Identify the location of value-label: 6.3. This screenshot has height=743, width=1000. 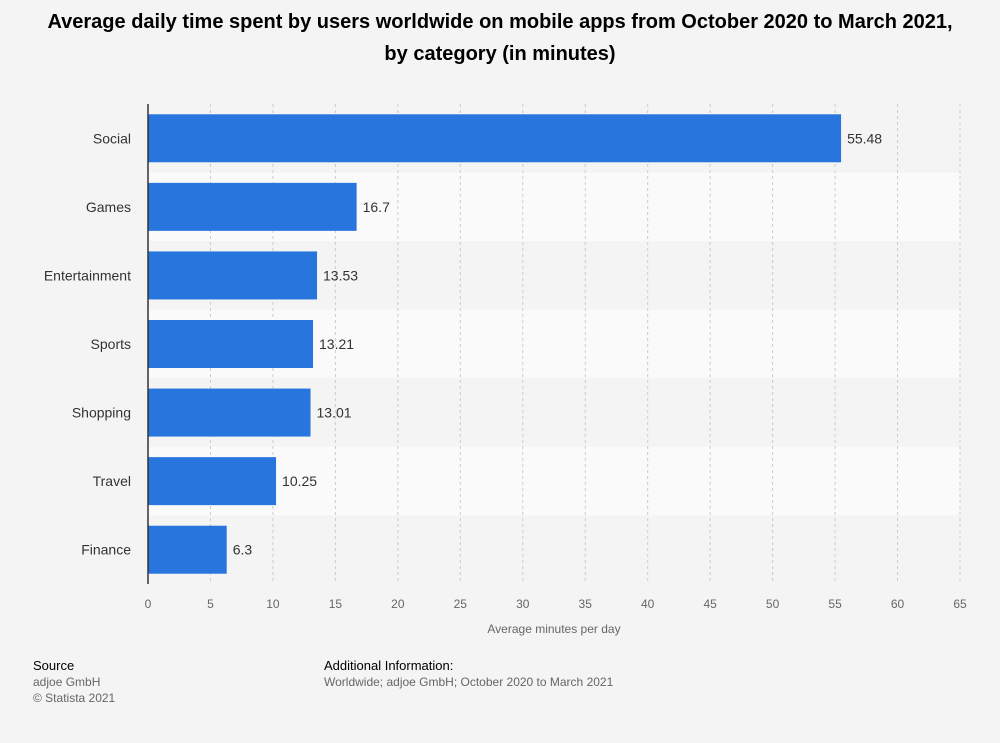
(243, 550).